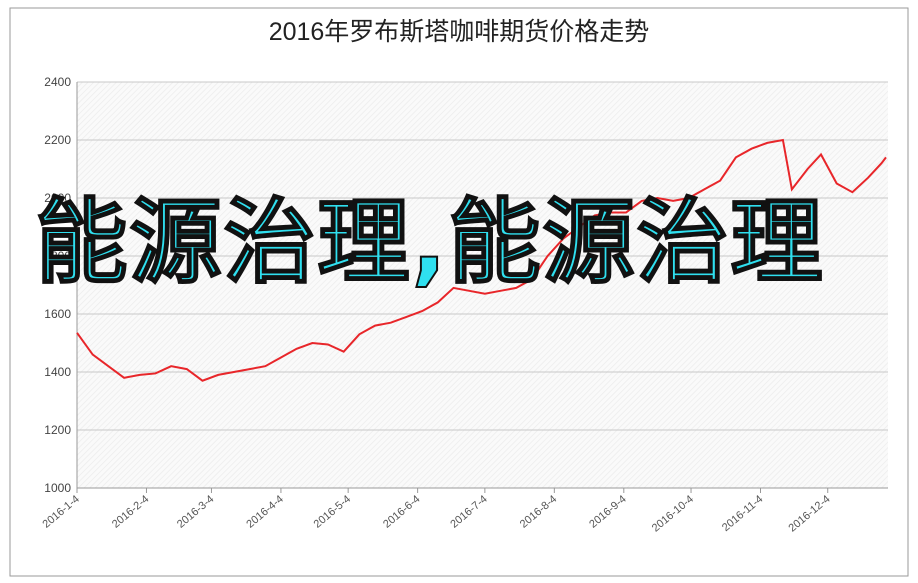  What do you see at coordinates (459, 32) in the screenshot?
I see `chart-title: 2016年罗布斯塔咖啡期货价格走势` at bounding box center [459, 32].